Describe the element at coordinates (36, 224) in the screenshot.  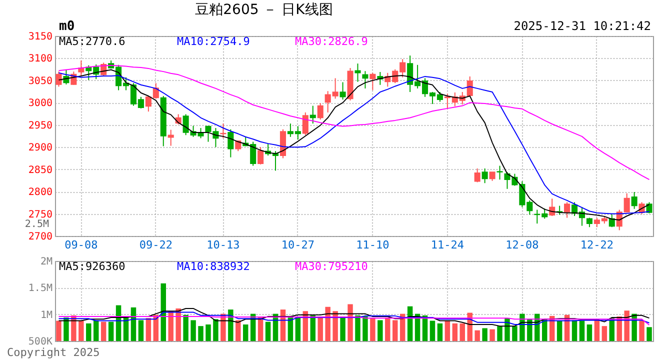
I see `text: 2.5M` at that location.